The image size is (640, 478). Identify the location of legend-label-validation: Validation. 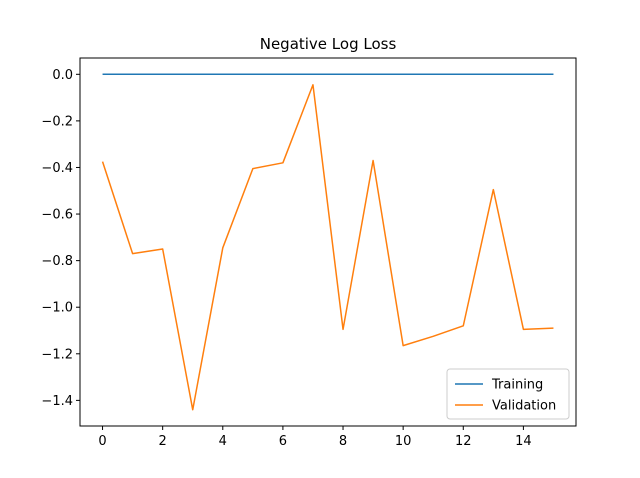
(524, 406).